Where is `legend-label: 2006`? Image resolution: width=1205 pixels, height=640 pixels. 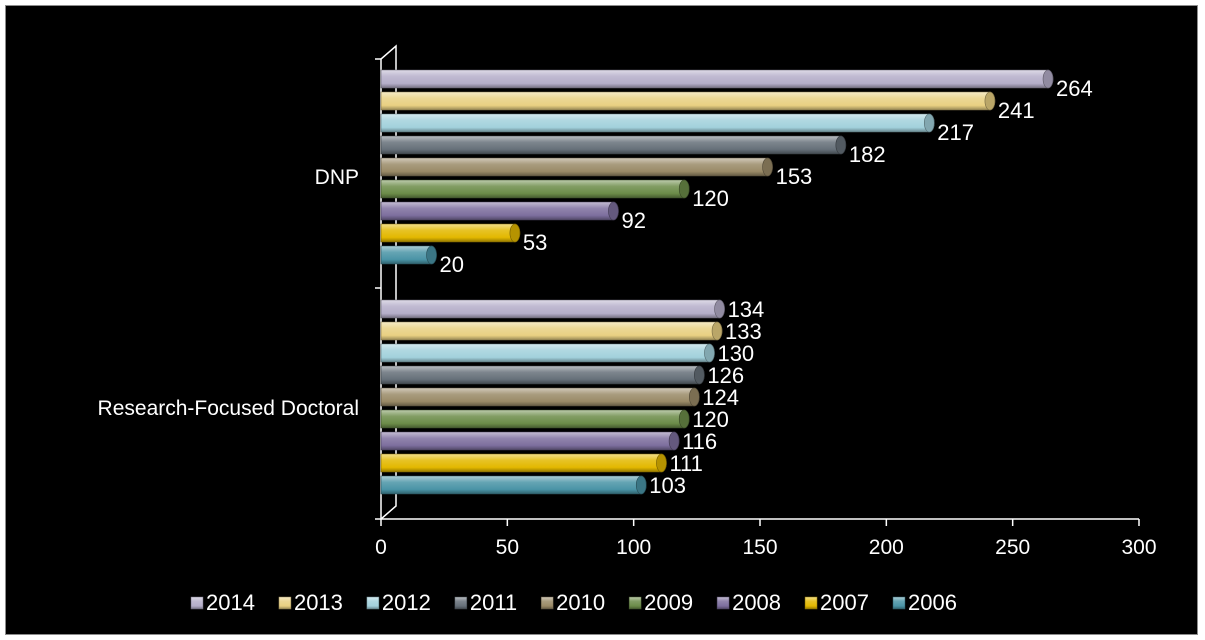 legend-label: 2006 is located at coordinates (932, 602).